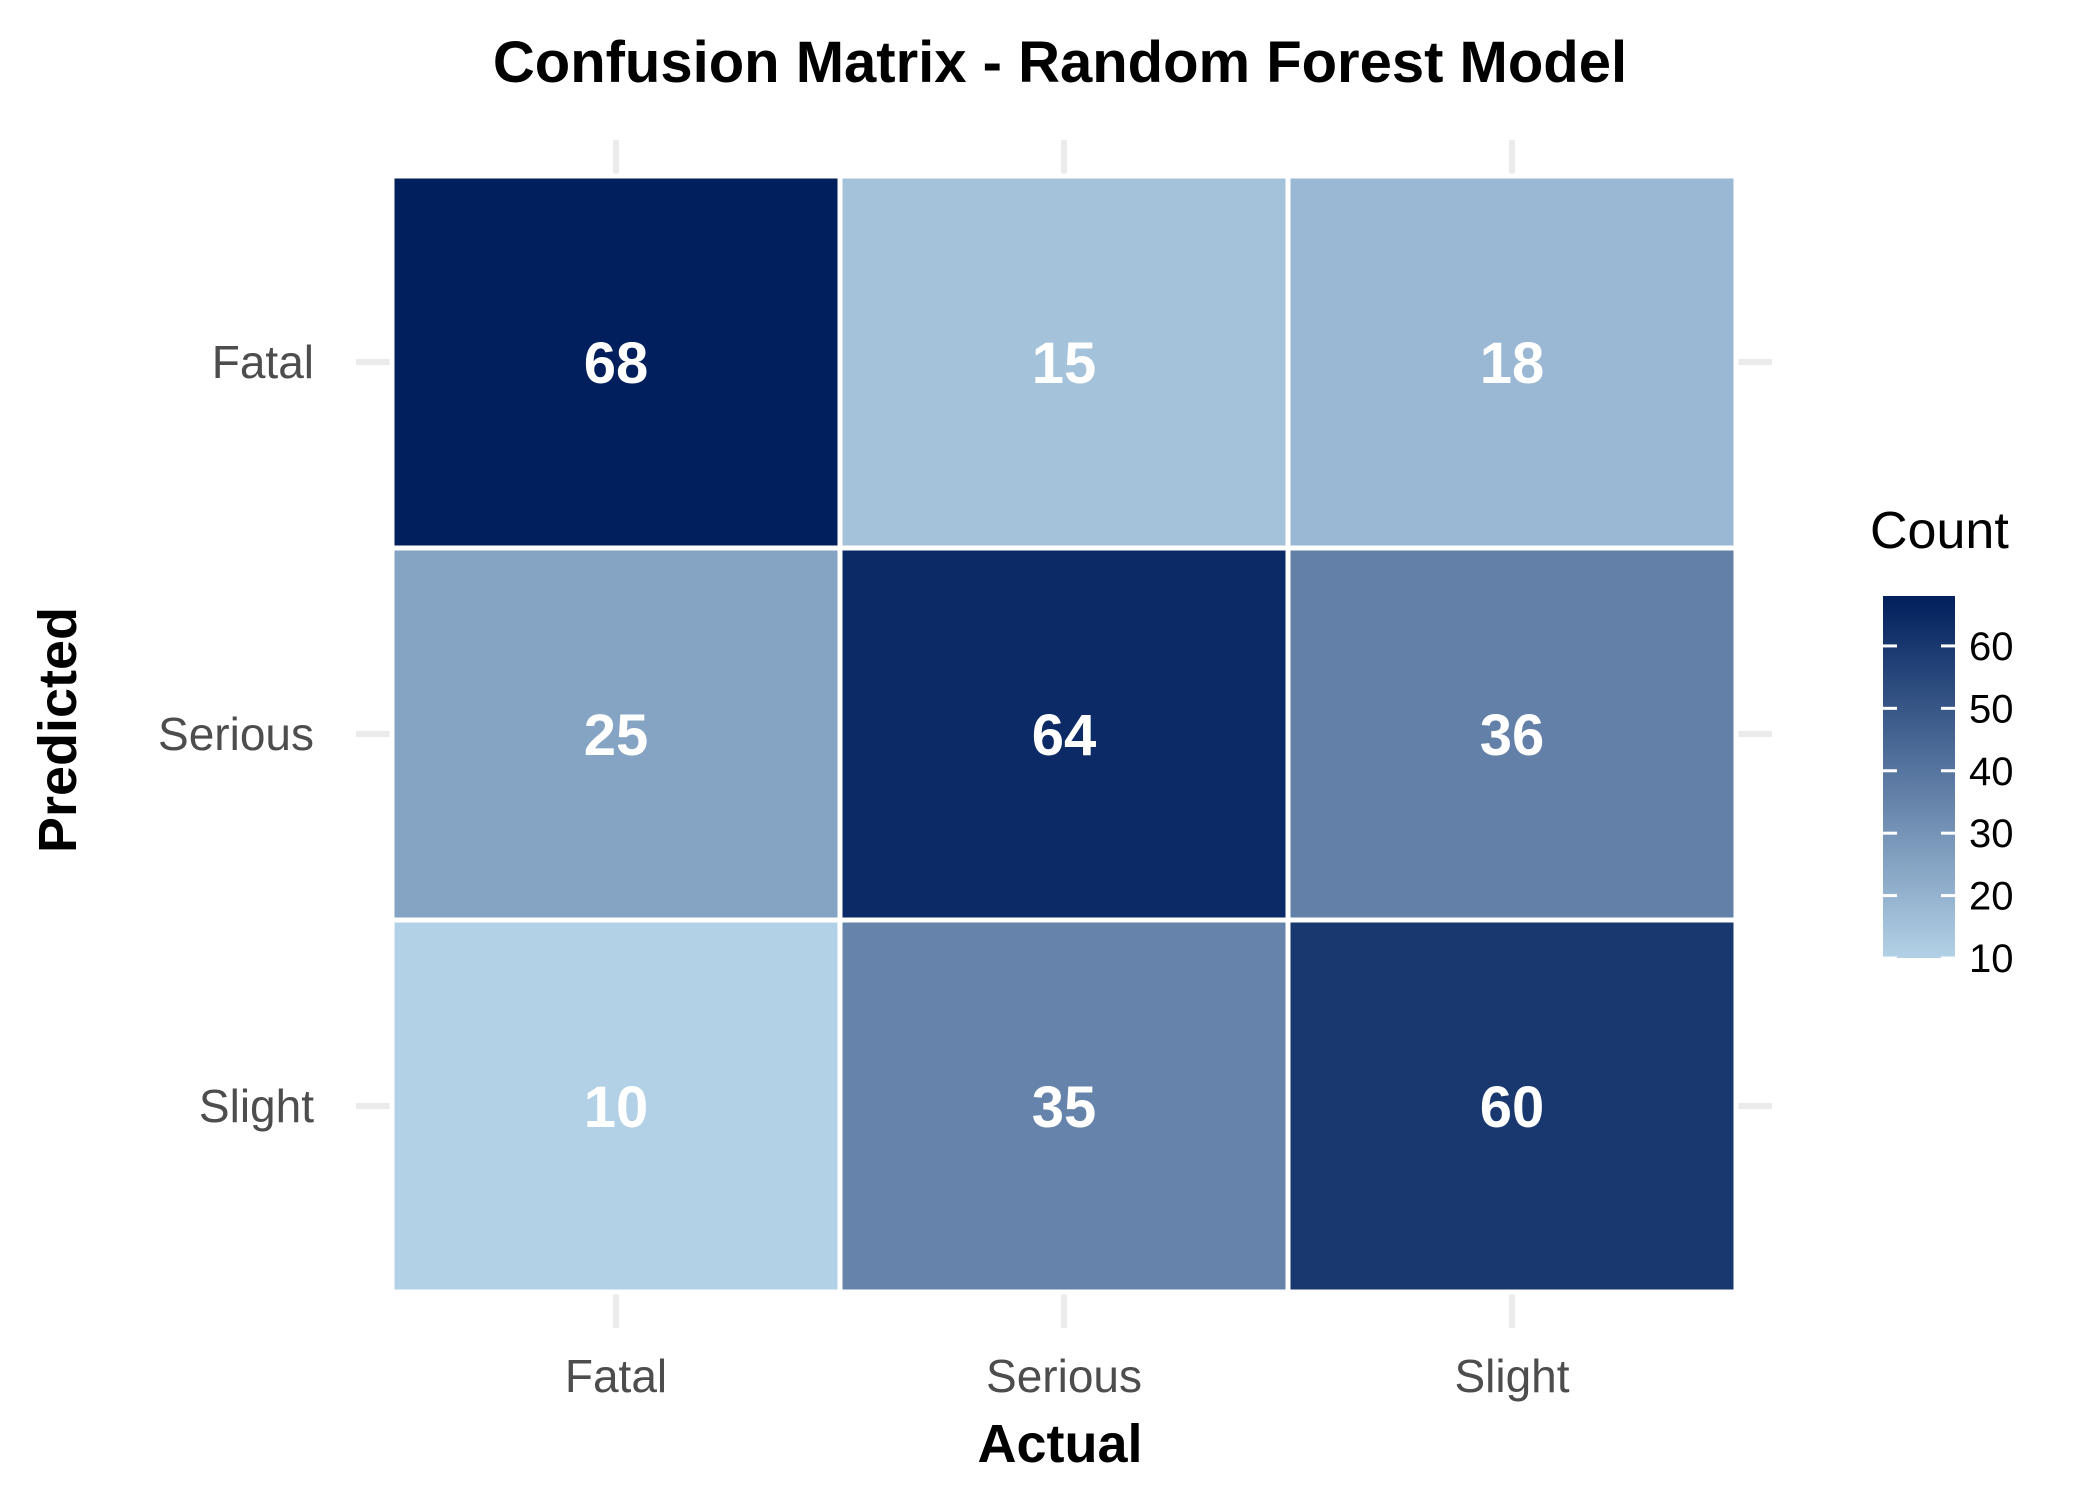 This screenshot has width=2100, height=1500. I want to click on legend-ticks: 10 20 30 40 50 60, so click(1948, 803).